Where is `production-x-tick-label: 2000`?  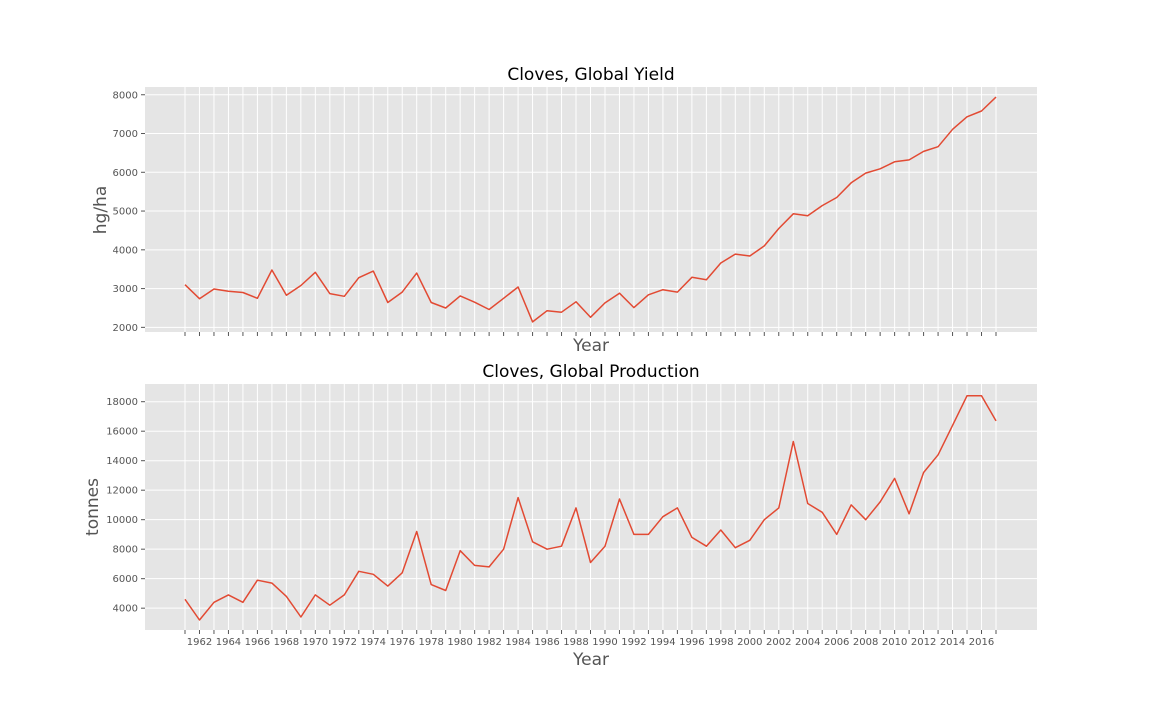
production-x-tick-label: 2000 is located at coordinates (749, 642).